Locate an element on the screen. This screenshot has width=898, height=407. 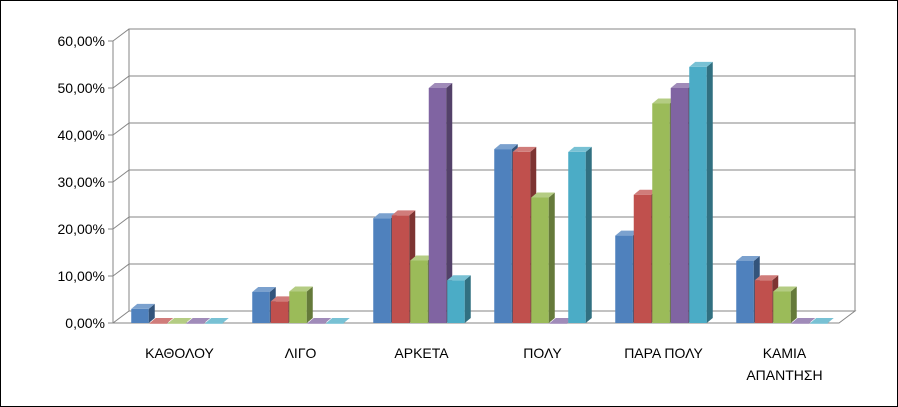
y-tick-label: 20,00% is located at coordinates (81, 229).